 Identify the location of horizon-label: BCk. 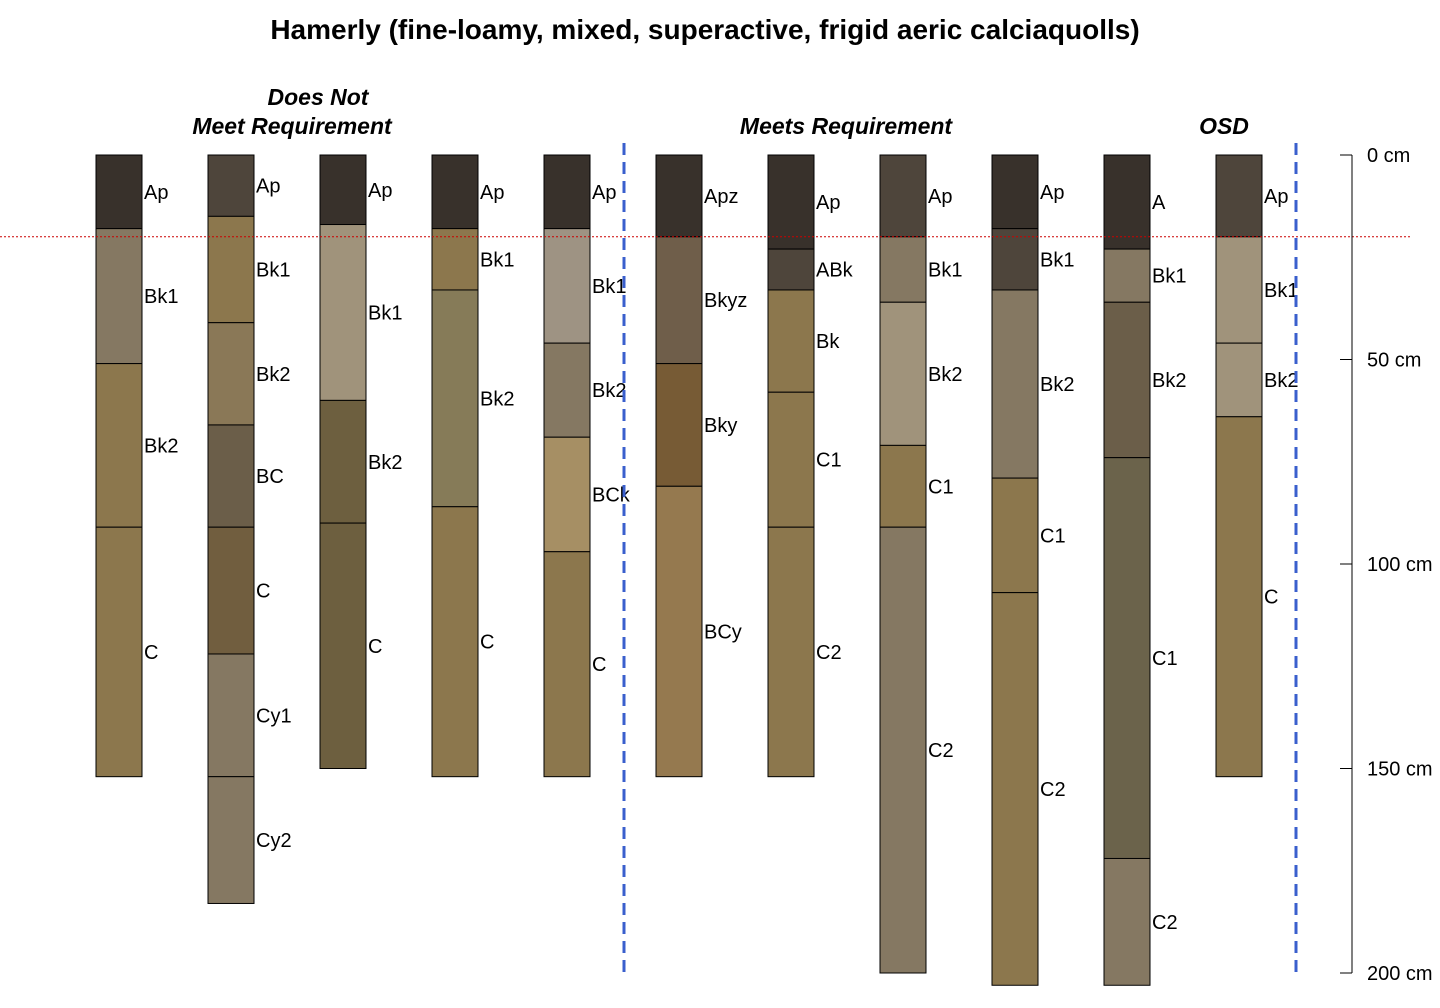
(611, 495).